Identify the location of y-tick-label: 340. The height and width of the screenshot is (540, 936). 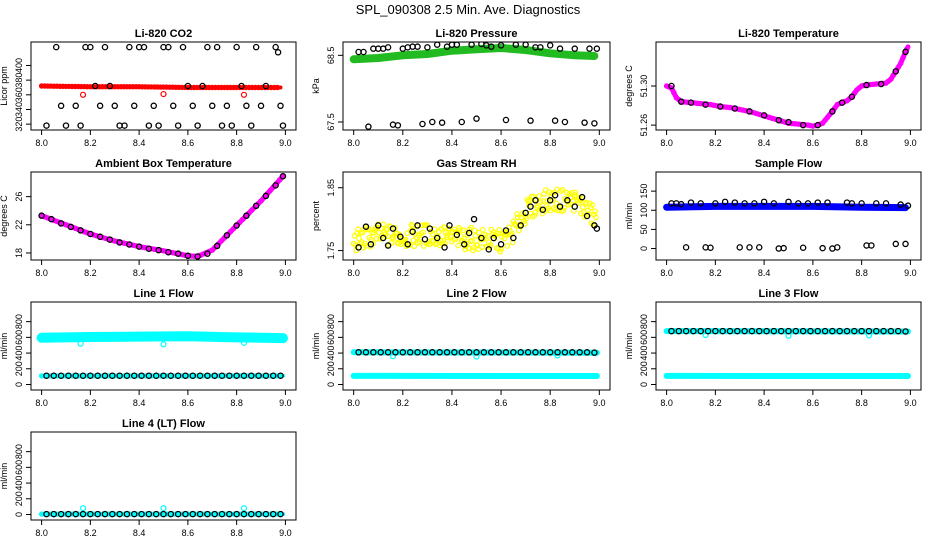
(19, 109).